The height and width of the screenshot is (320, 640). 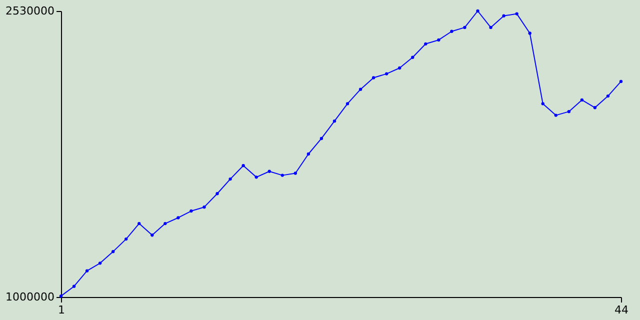 What do you see at coordinates (30, 297) in the screenshot?
I see `y-tick-label: 1000000` at bounding box center [30, 297].